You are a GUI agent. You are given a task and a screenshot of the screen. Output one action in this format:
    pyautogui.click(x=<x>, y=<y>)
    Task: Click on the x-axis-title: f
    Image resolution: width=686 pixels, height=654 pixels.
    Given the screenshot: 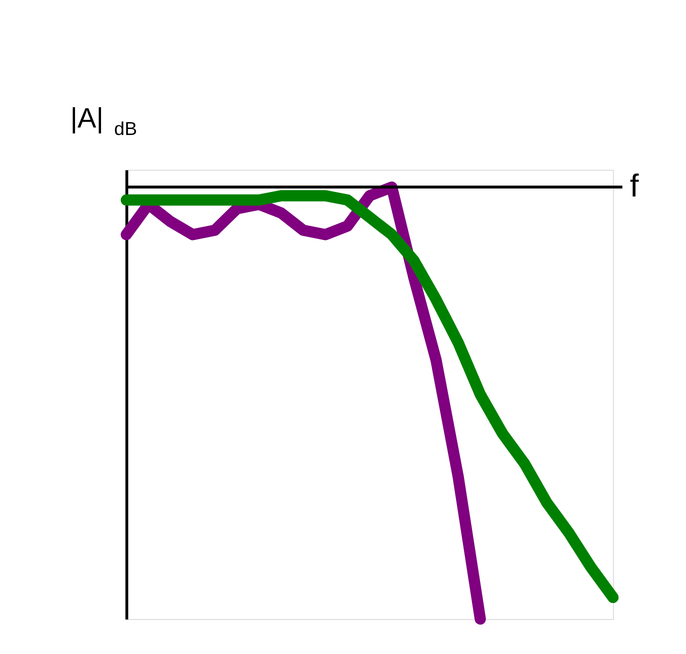 What is the action you would take?
    pyautogui.click(x=634, y=185)
    